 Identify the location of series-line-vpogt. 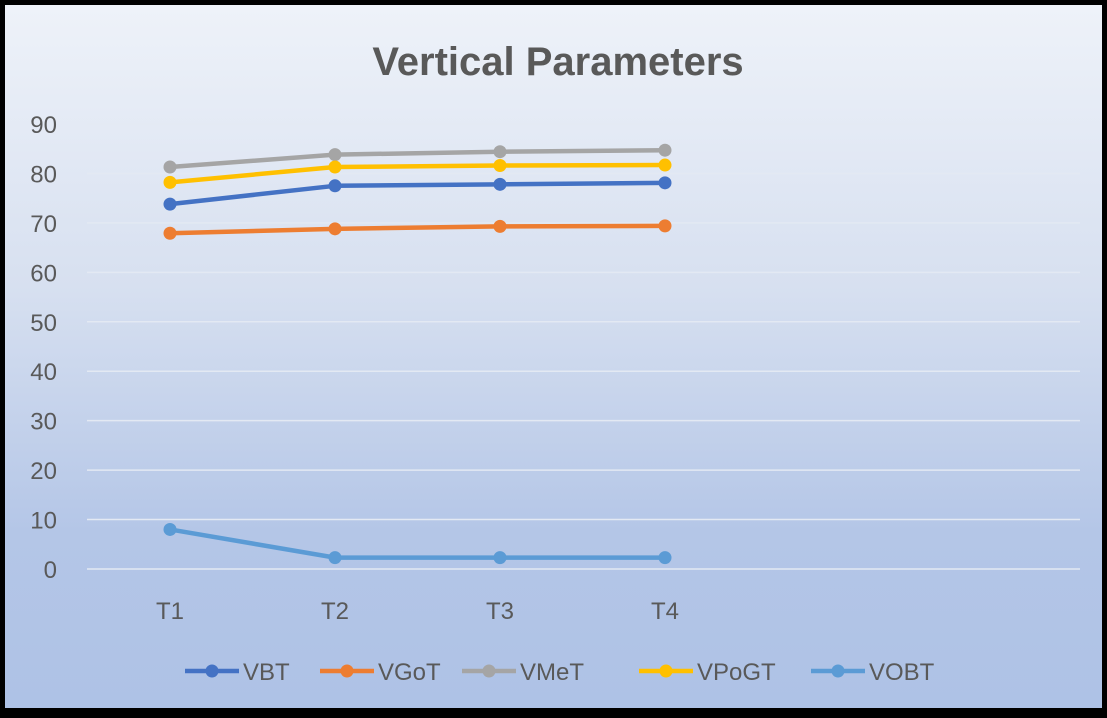
(417, 173).